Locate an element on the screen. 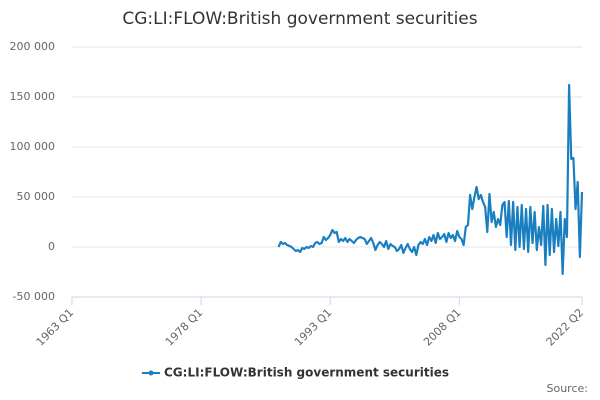 The height and width of the screenshot is (400, 600). legend-label: CG:LI:FLOW:British government securities is located at coordinates (306, 373).